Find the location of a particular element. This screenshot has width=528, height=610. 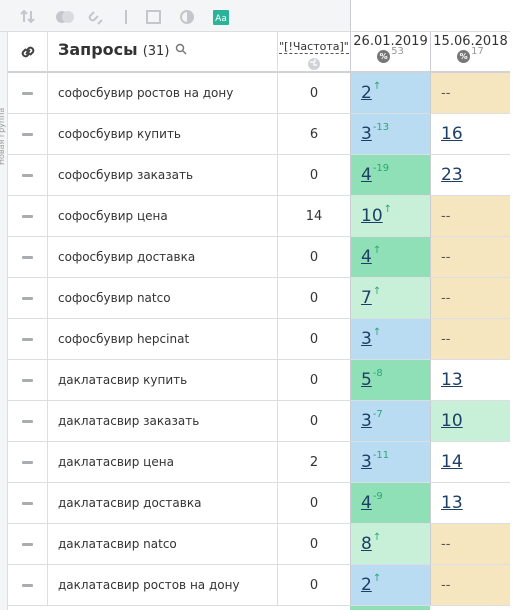

frequency-header: "[!Частота]" is located at coordinates (314, 52).